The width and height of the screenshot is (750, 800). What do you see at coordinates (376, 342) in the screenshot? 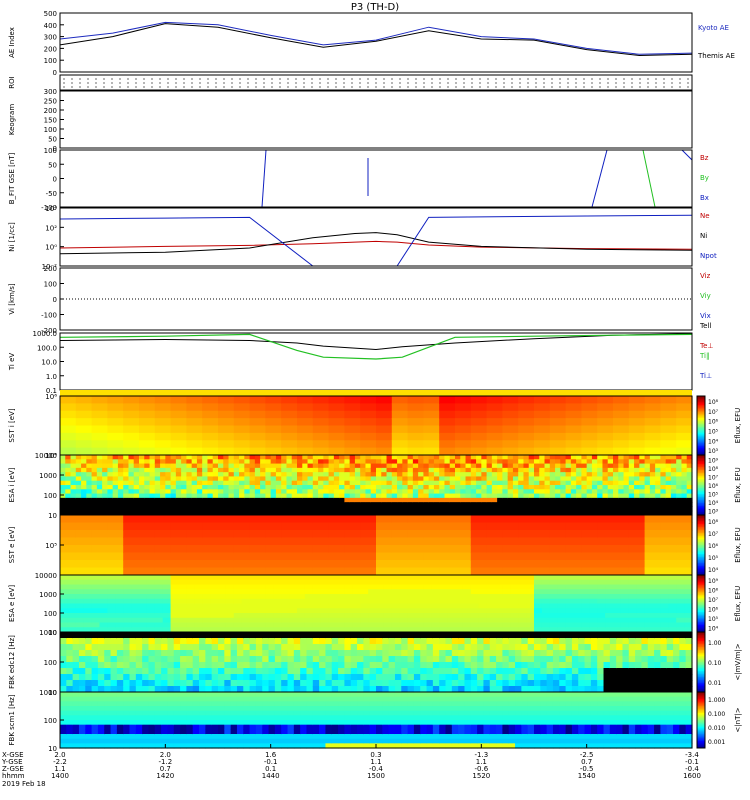
I see `ti-series-line` at bounding box center [376, 342].